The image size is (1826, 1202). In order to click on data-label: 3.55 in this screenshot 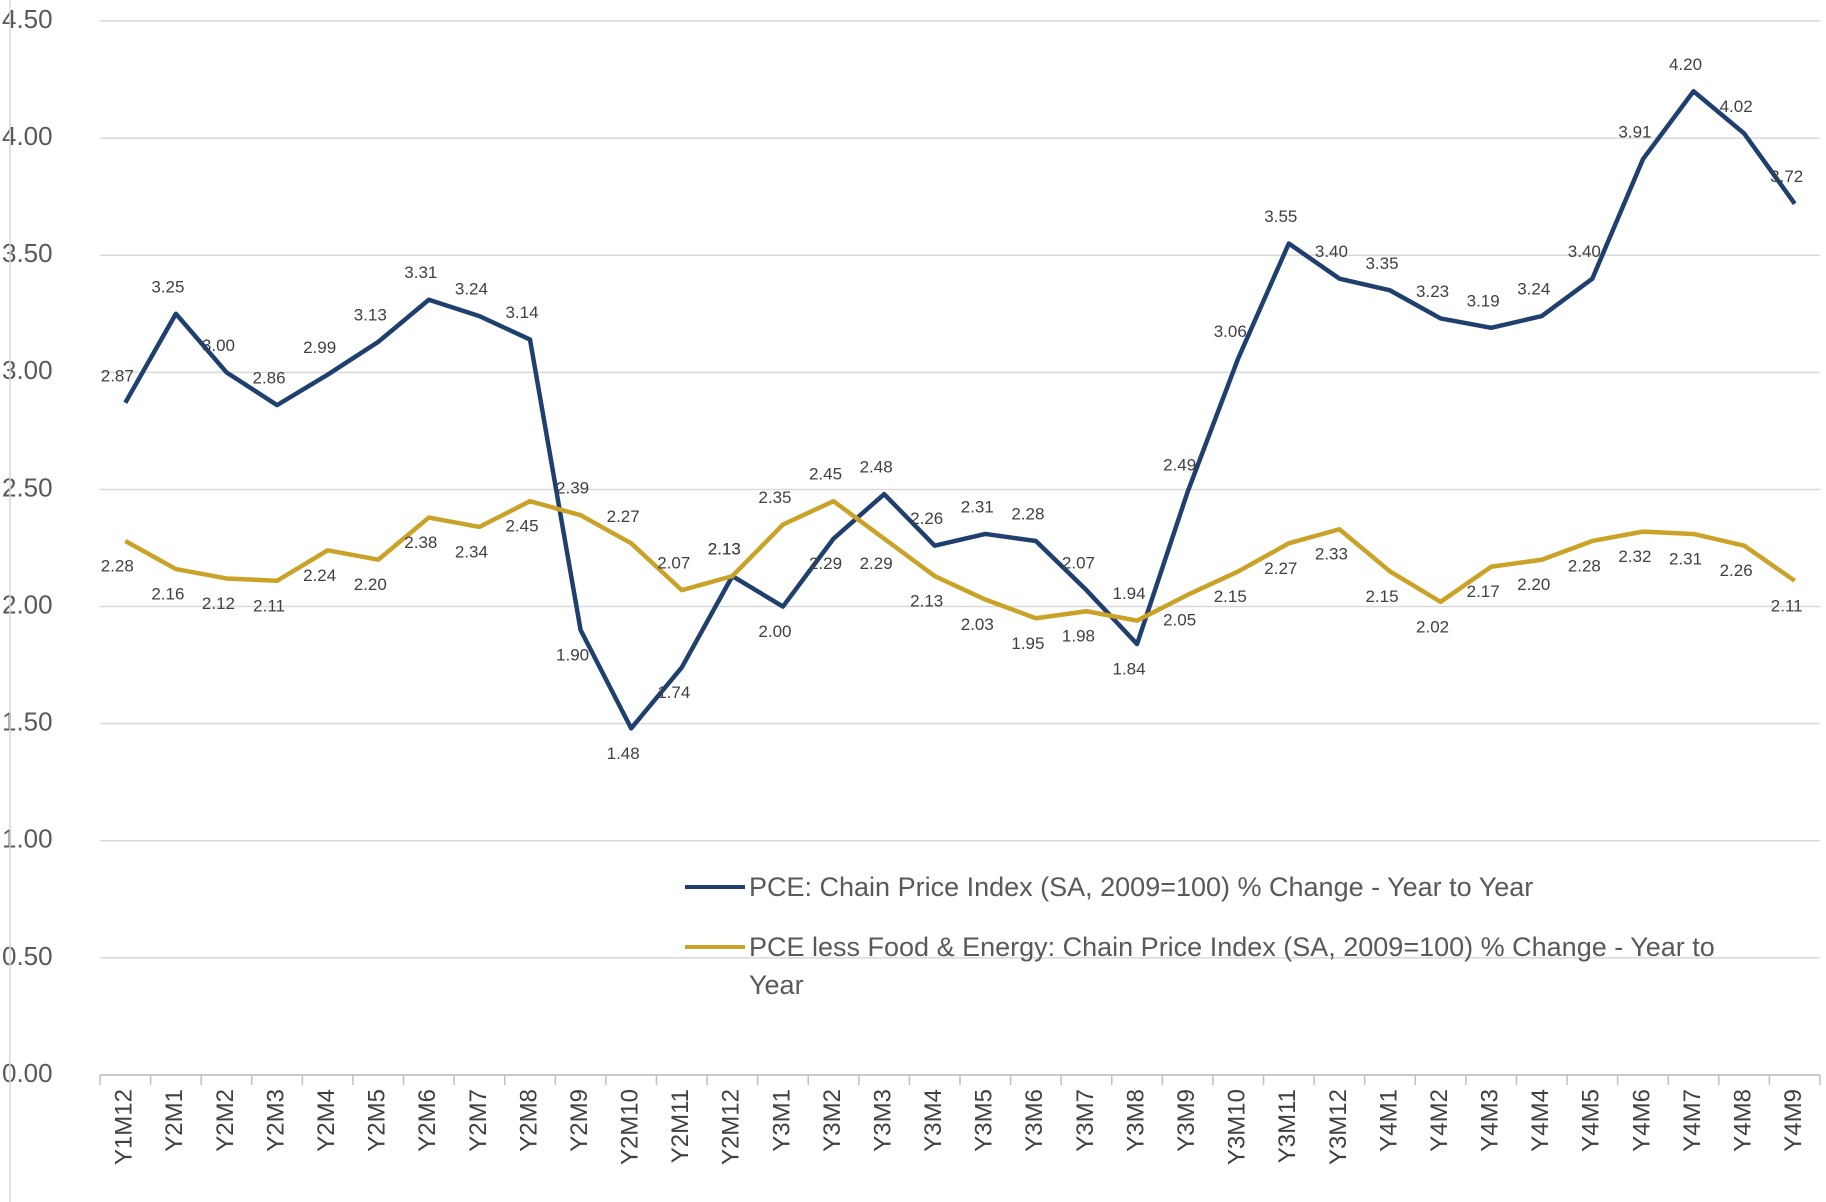, I will do `click(1280, 216)`.